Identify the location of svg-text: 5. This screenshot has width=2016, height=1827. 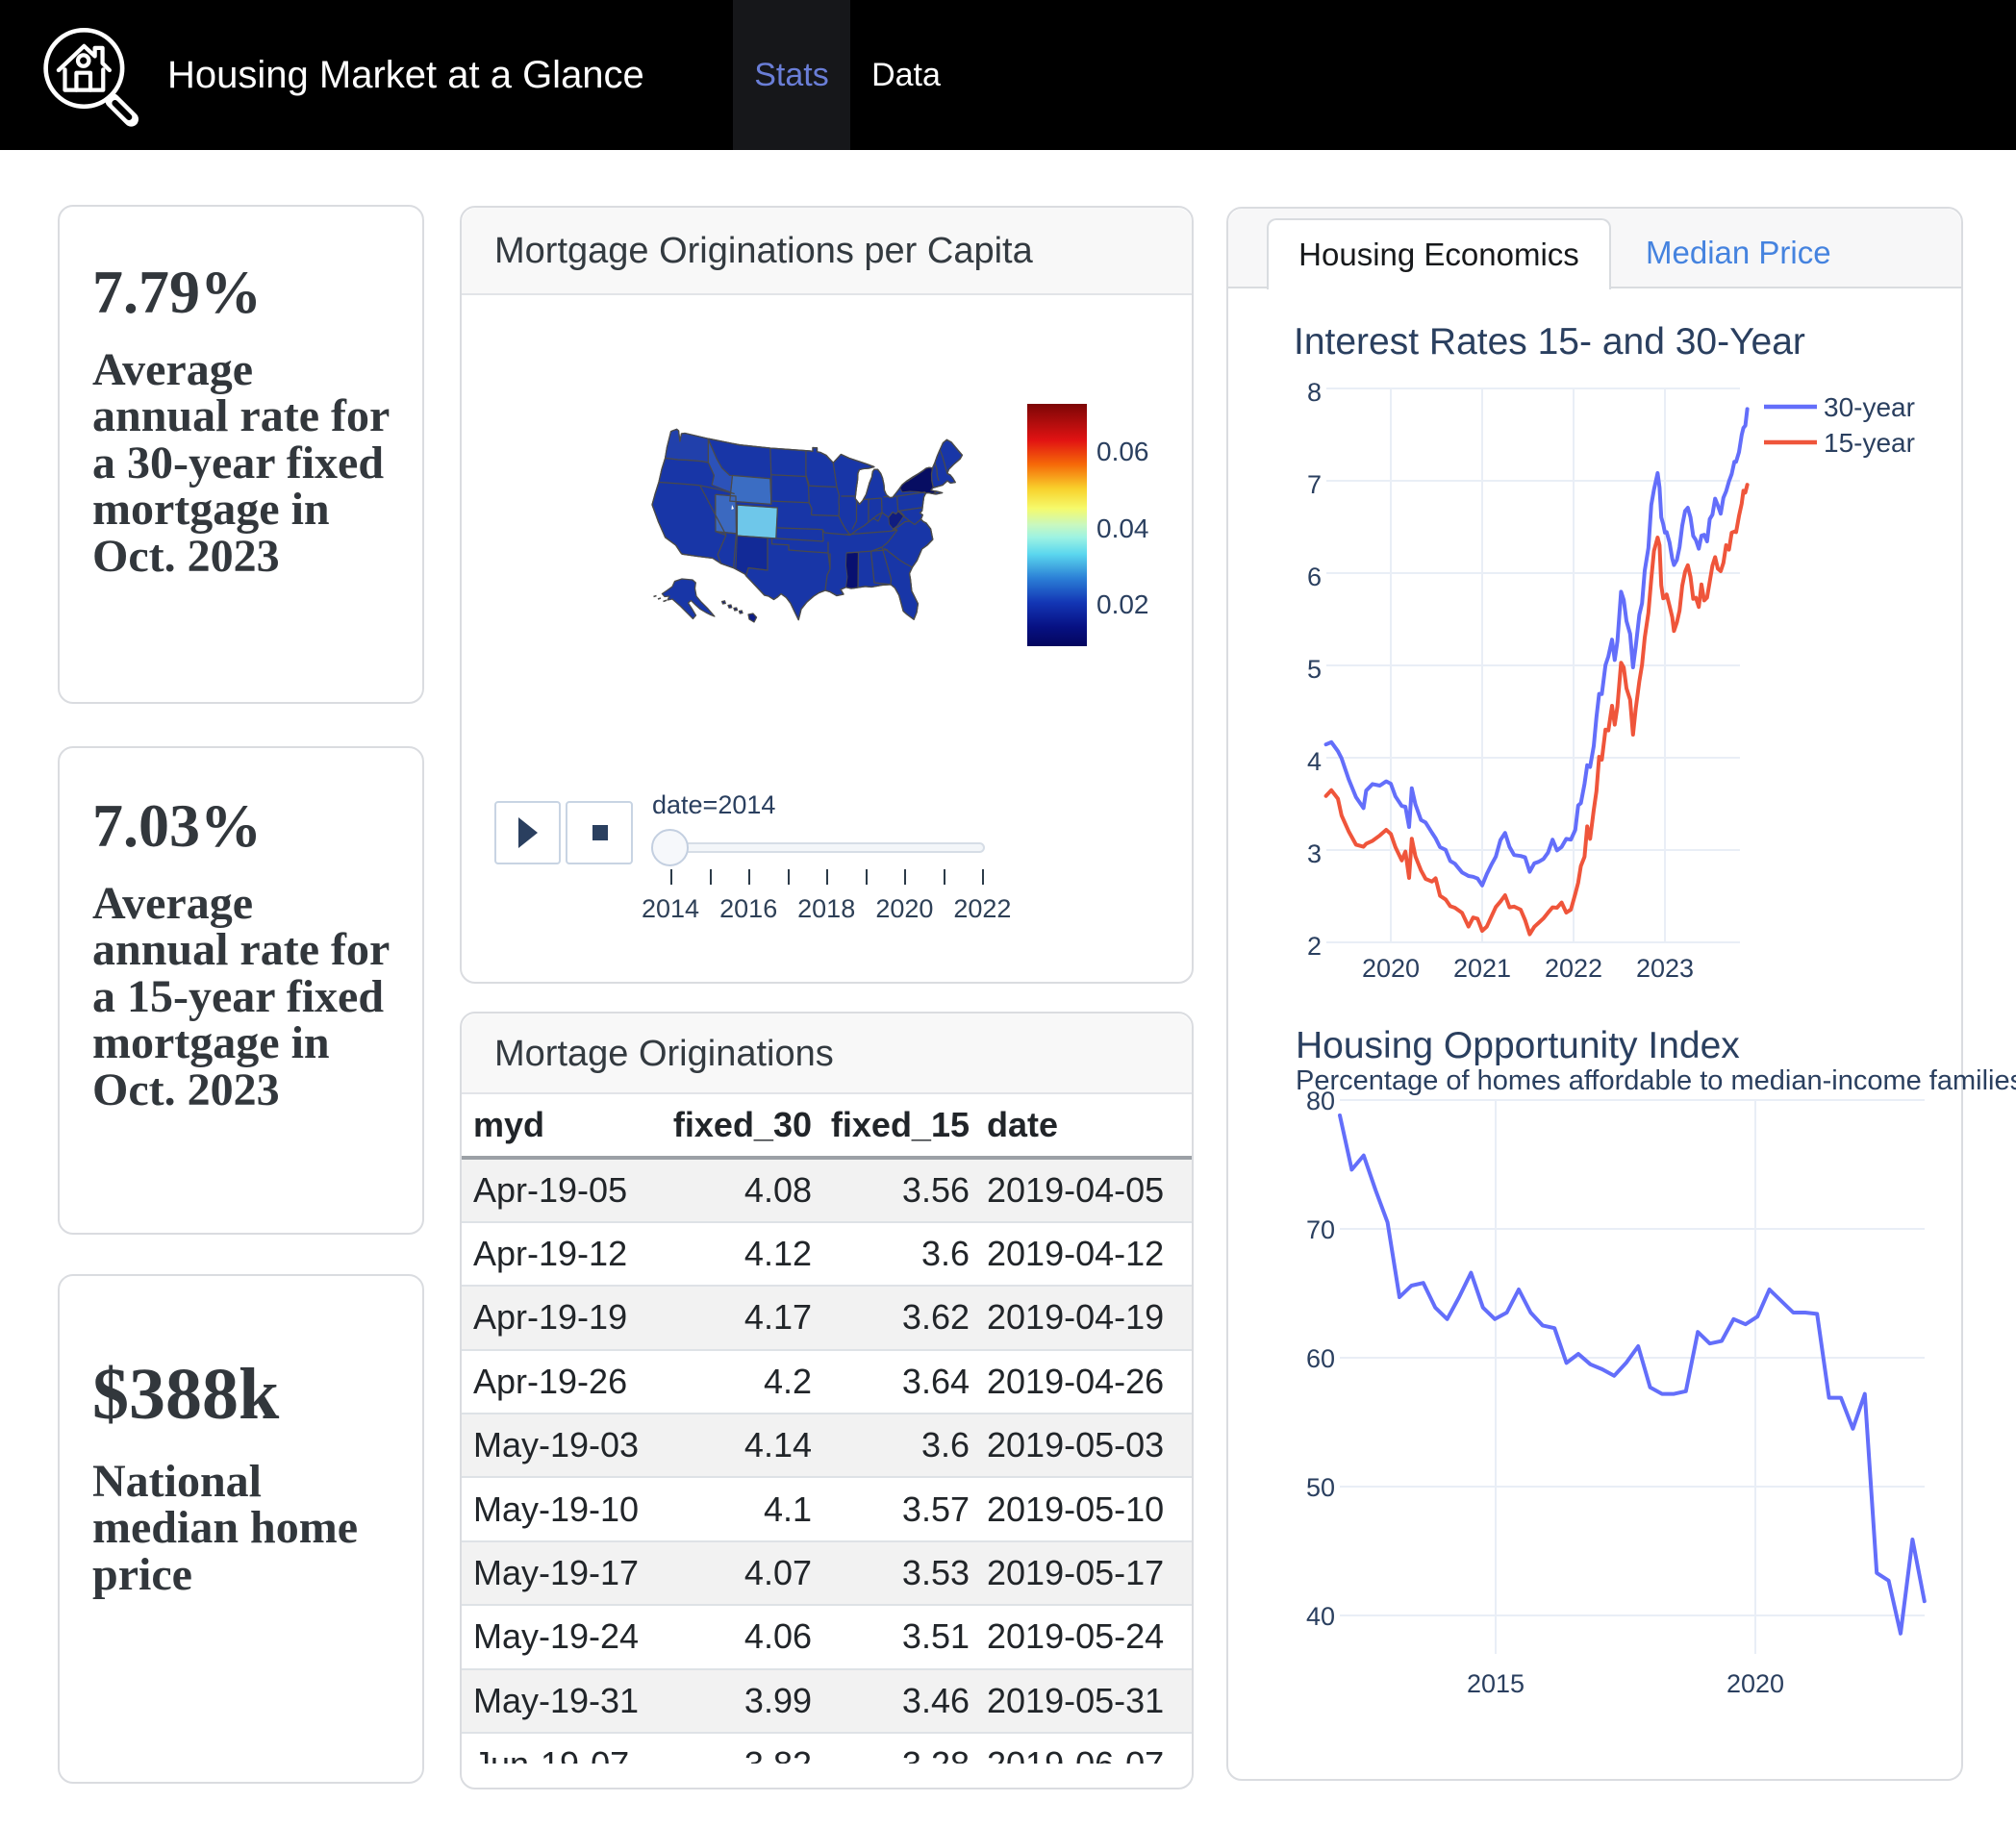
(1315, 669).